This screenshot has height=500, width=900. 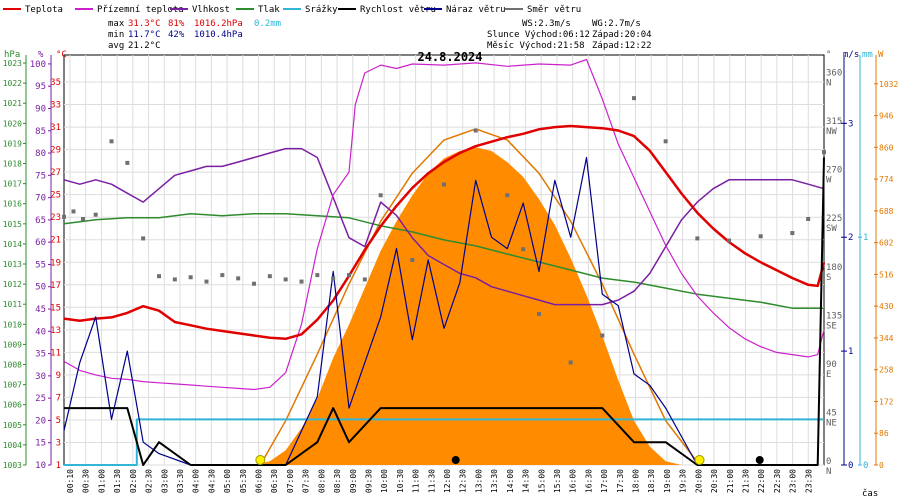 What do you see at coordinates (40, 444) in the screenshot?
I see `humidity-tick-label: 15` at bounding box center [40, 444].